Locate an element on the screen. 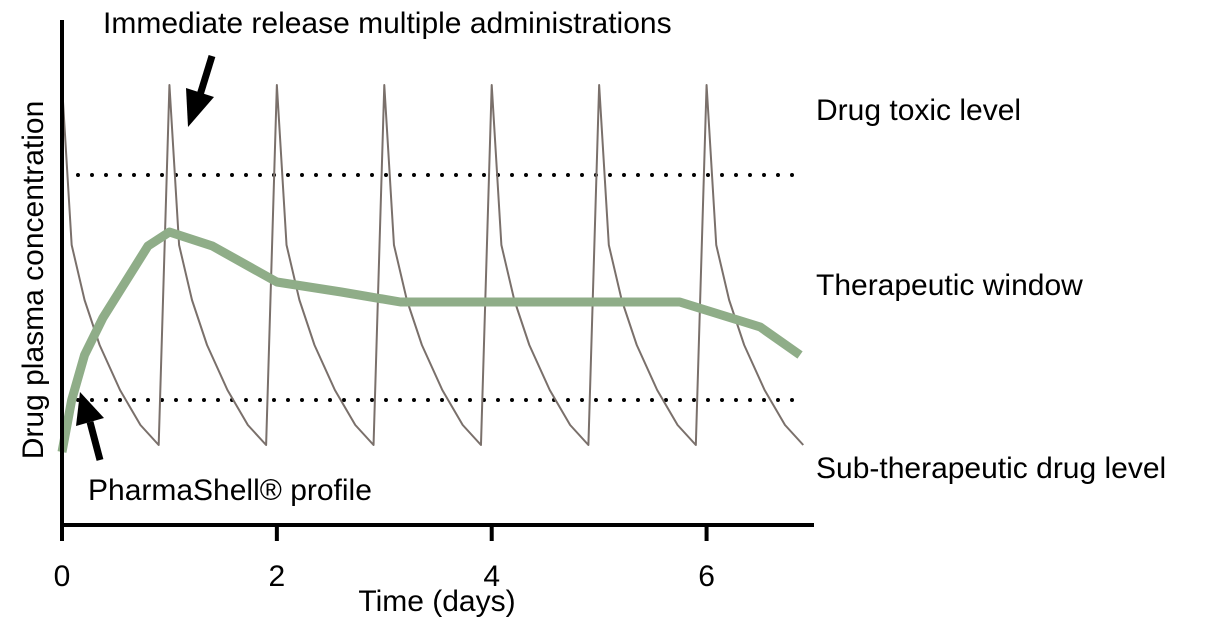  x-tick-label: 0 is located at coordinates (62, 576).